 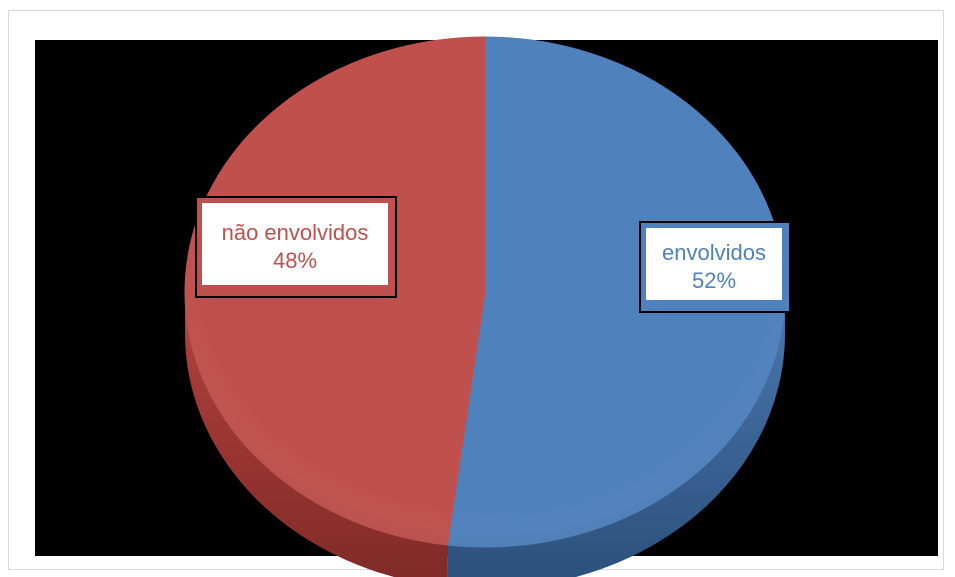 I want to click on data-label-category: não envolvidos, so click(x=295, y=232).